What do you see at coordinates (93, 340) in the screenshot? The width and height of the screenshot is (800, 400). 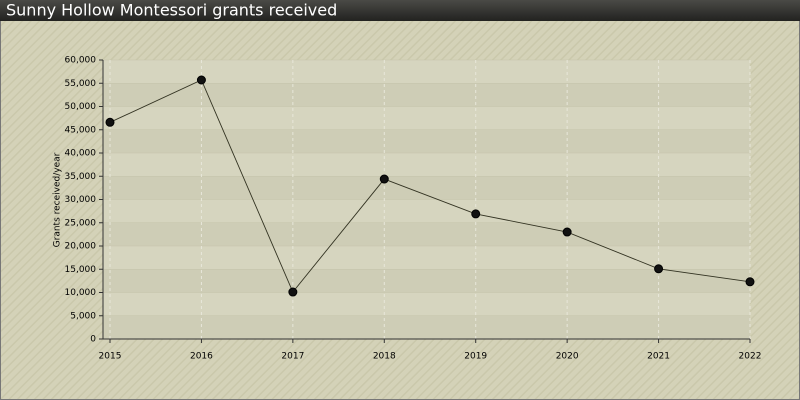 I see `y-tick-label: 0` at bounding box center [93, 340].